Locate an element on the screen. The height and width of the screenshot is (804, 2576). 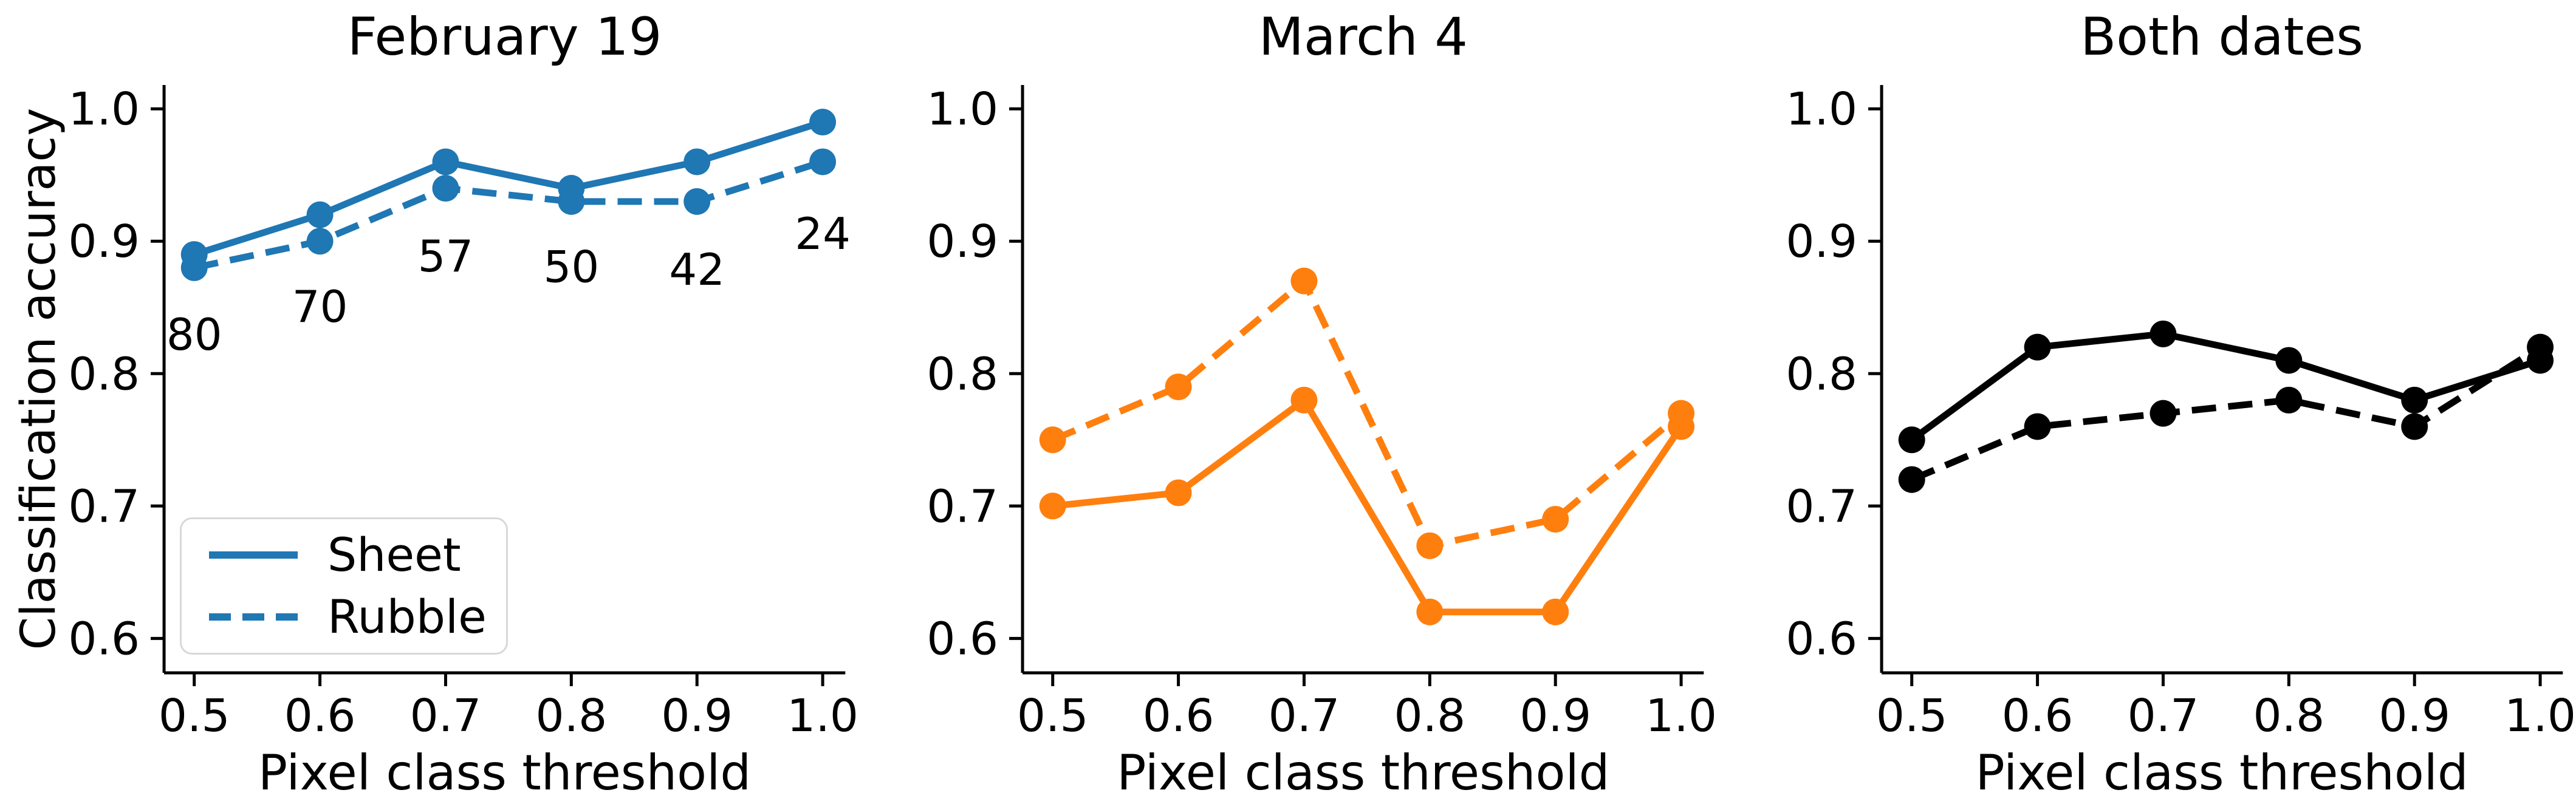
annotation-count-label: 80 is located at coordinates (194, 334).